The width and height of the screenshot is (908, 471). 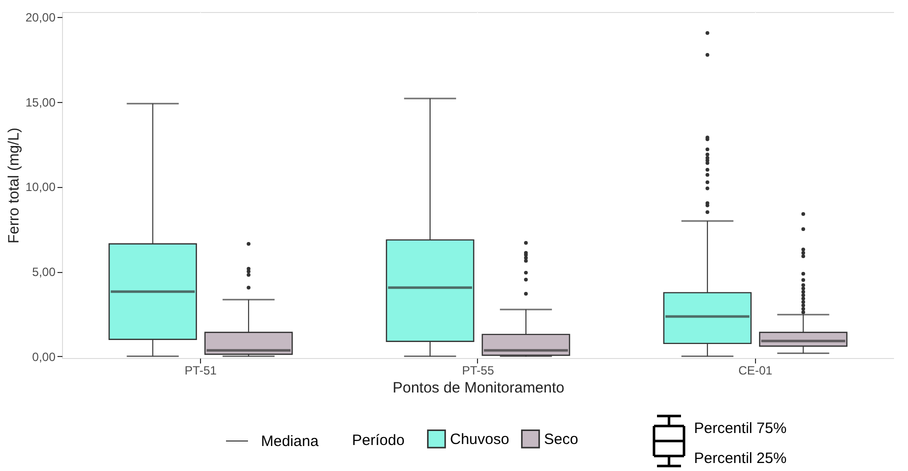 What do you see at coordinates (40, 187) in the screenshot?
I see `y-tick-label: 10,00` at bounding box center [40, 187].